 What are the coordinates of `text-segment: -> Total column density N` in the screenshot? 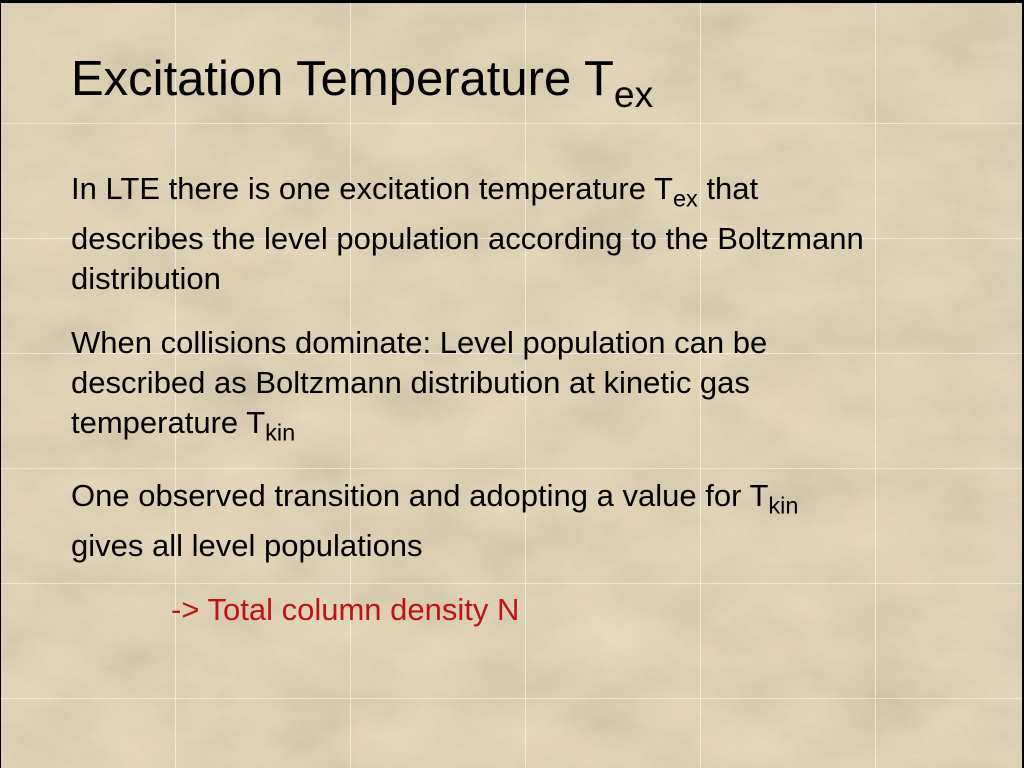 It's located at (345, 609).